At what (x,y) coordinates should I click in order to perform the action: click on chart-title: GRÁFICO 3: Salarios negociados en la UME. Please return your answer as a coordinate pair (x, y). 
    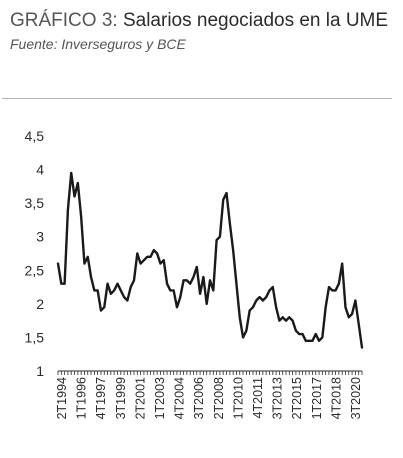
    Looking at the image, I should click on (202, 21).